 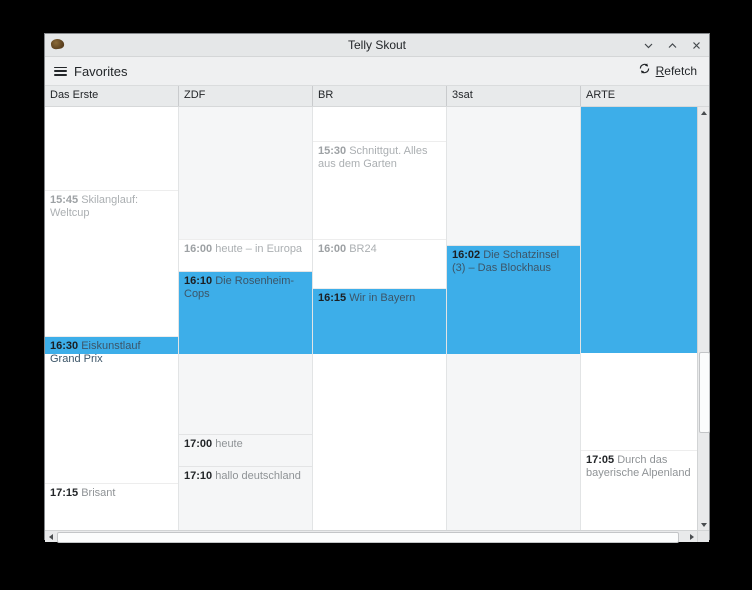 I want to click on chevron-up-icon, so click(x=672, y=45).